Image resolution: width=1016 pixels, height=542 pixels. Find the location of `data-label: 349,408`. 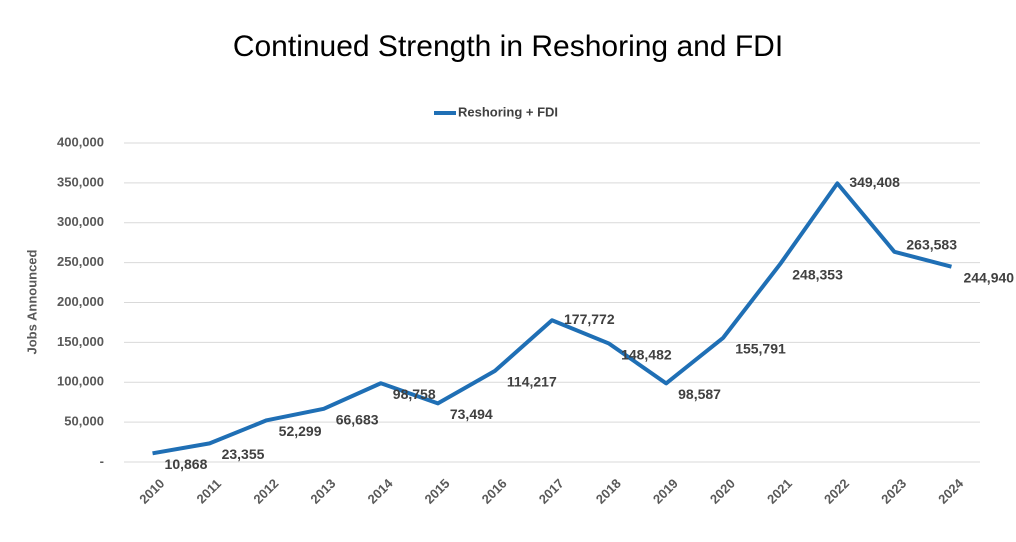

data-label: 349,408 is located at coordinates (874, 182).